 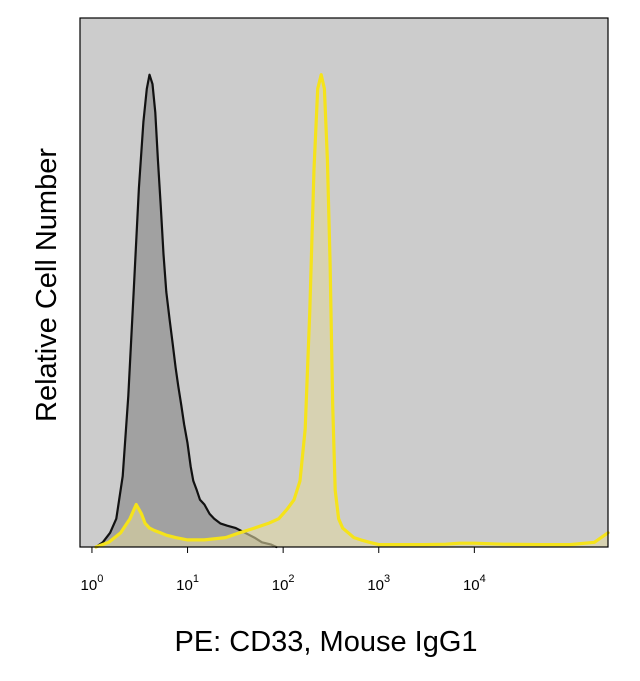 What do you see at coordinates (47, 285) in the screenshot?
I see `y-axis-title: Relative Cell Number` at bounding box center [47, 285].